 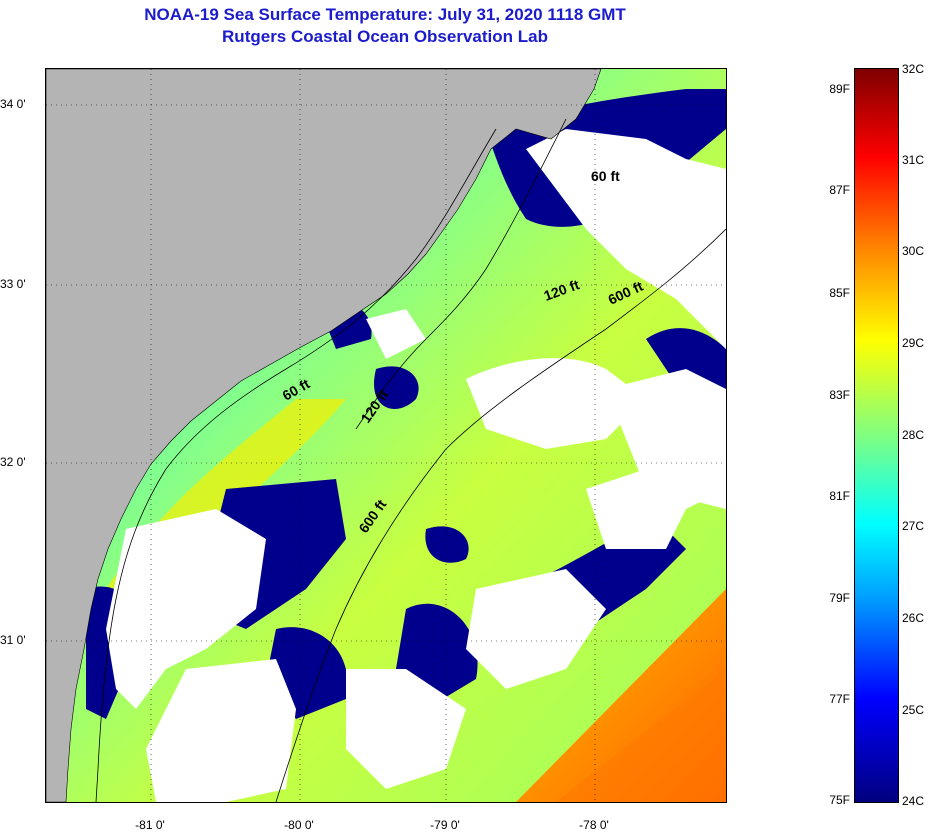 What do you see at coordinates (445, 825) in the screenshot?
I see `lon-label-79: -79 0'` at bounding box center [445, 825].